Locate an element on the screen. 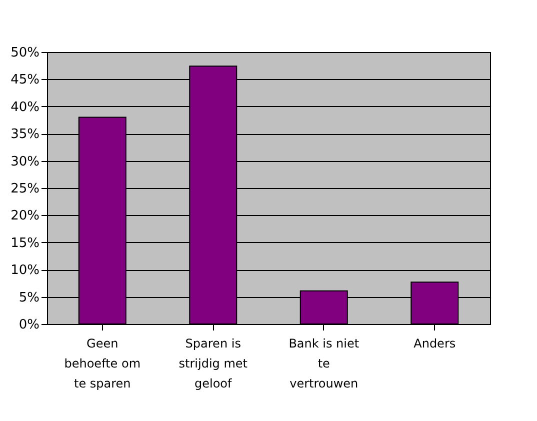 This screenshot has height=421, width=537. x-tick-label: Anders is located at coordinates (435, 343).